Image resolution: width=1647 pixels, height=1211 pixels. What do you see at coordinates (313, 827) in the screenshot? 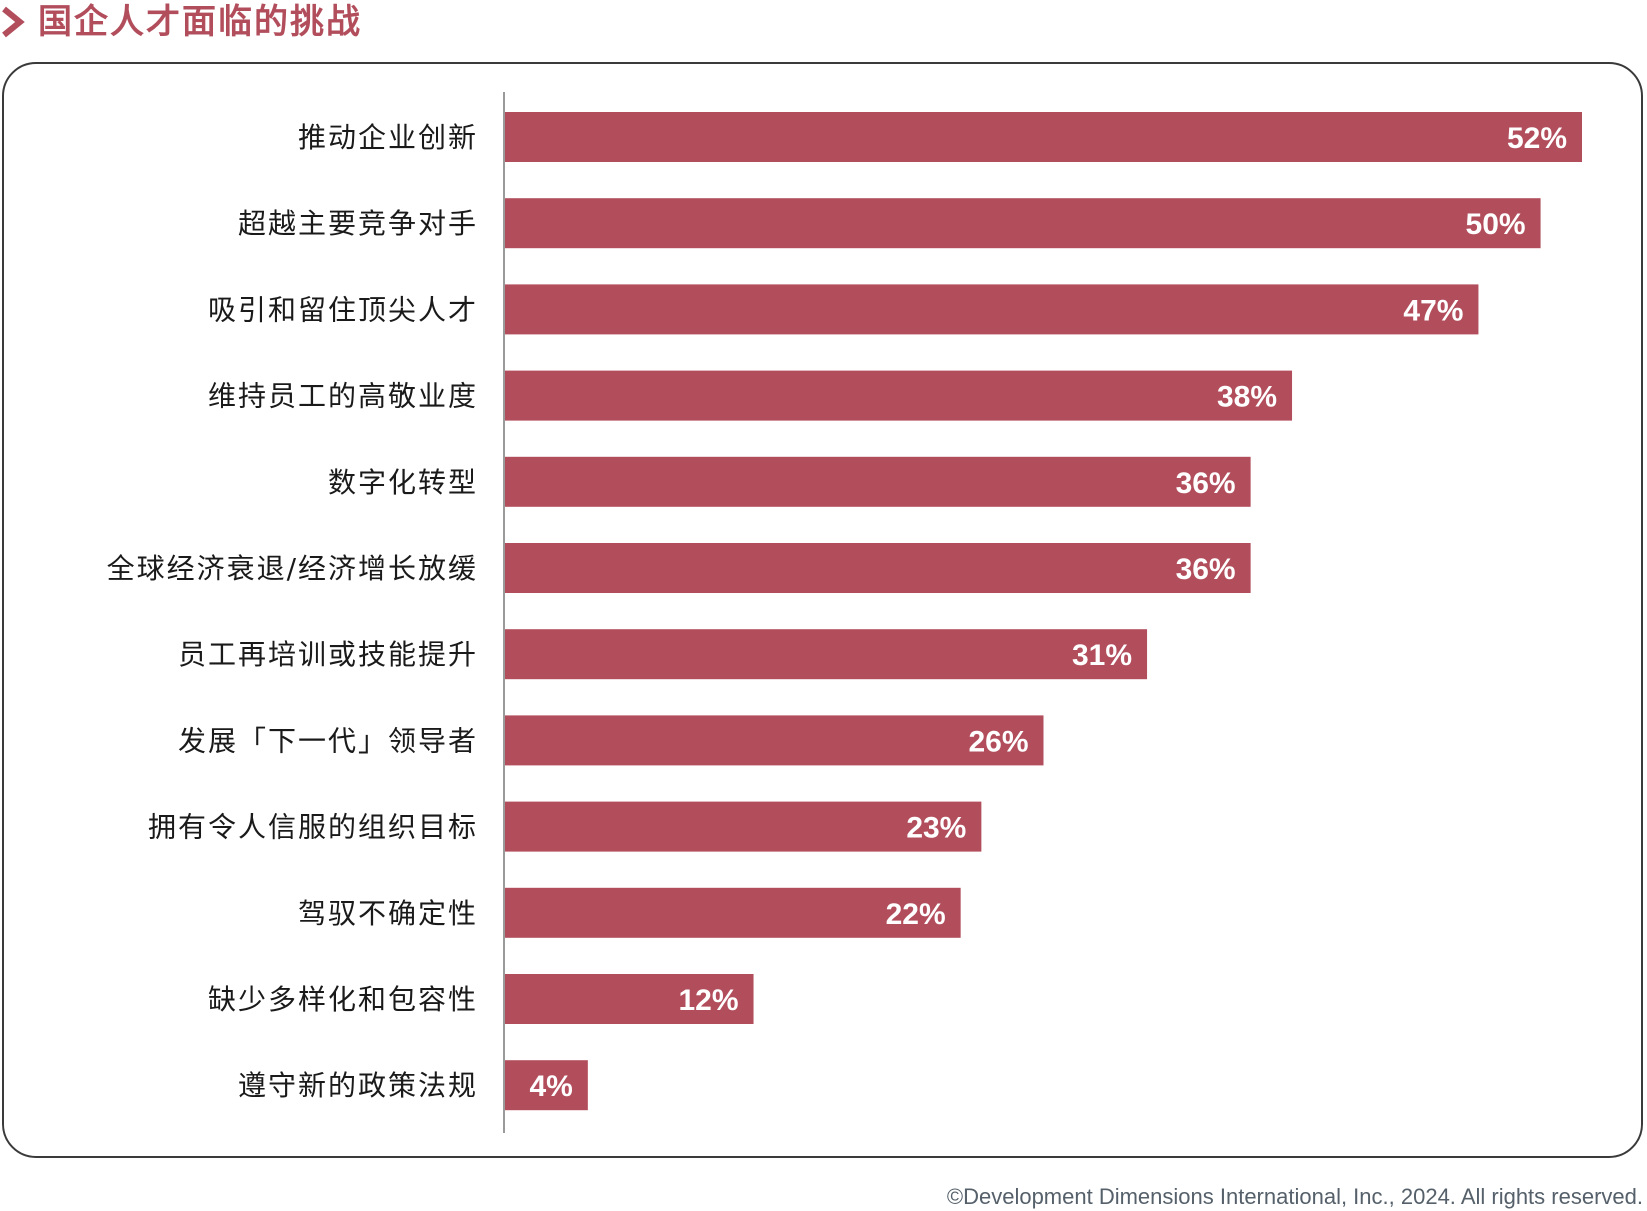
I see `category-label: 拥有令人信服的组织目标` at bounding box center [313, 827].